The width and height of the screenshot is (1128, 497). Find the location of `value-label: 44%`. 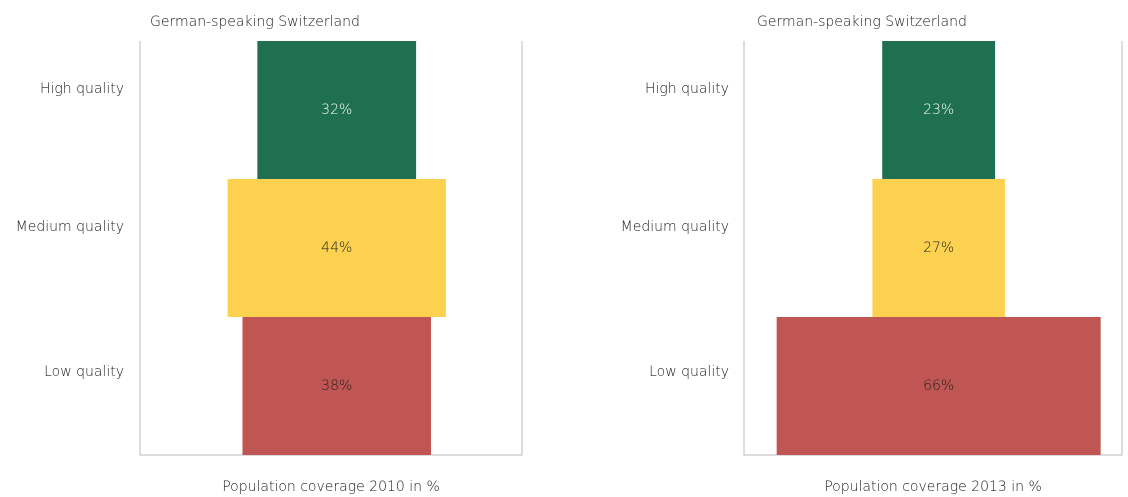

value-label: 44% is located at coordinates (336, 248).